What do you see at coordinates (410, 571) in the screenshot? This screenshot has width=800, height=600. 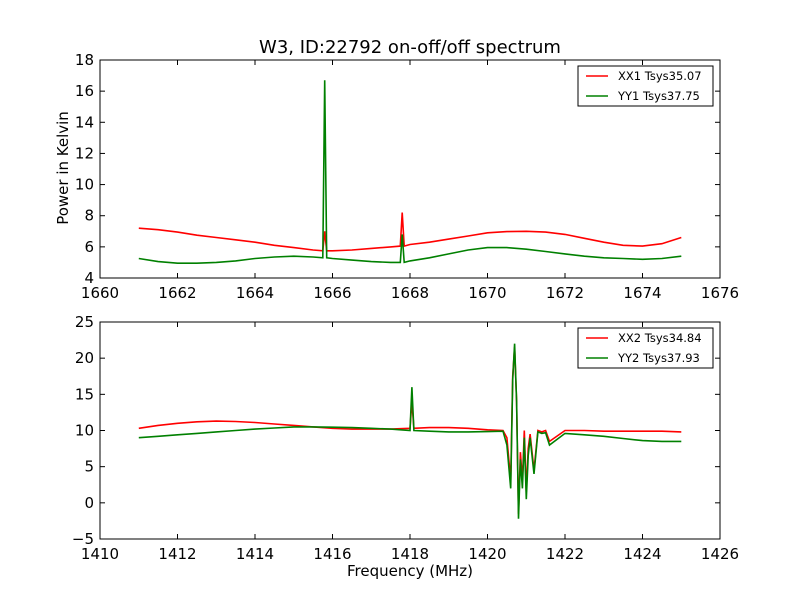 I see `x-axis-label: Frequency (MHz)` at bounding box center [410, 571].